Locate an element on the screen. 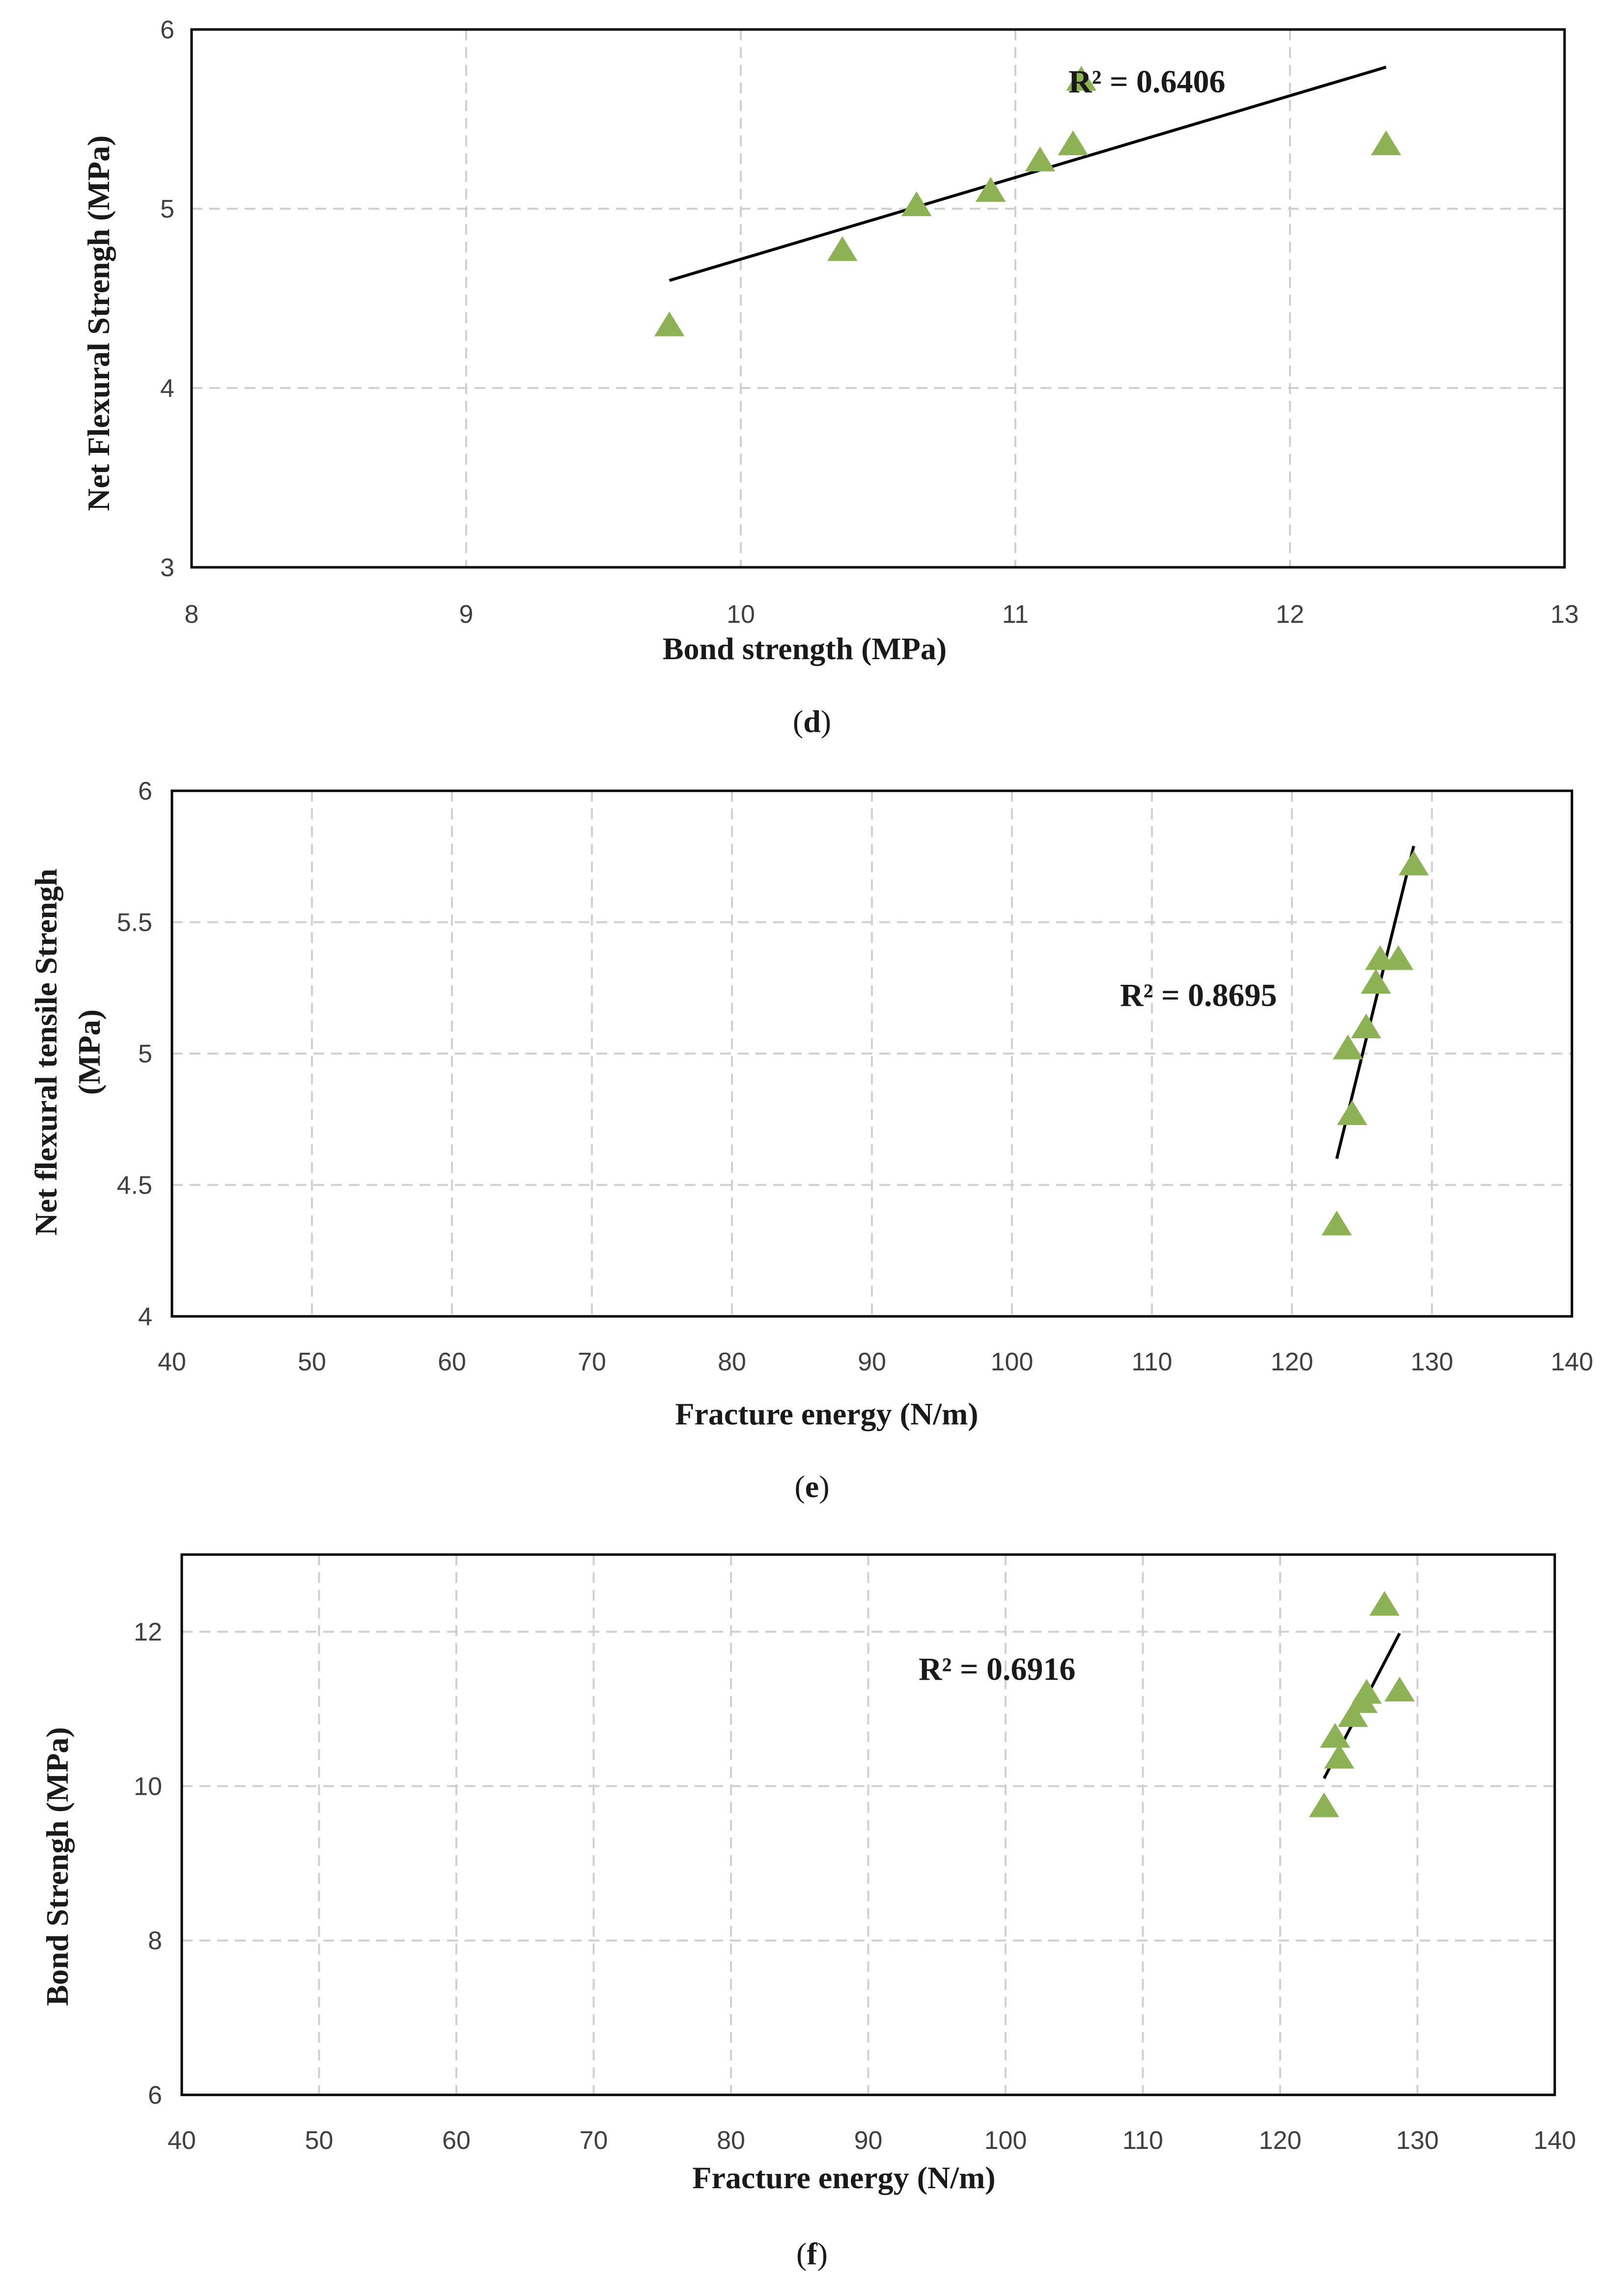  x-tick-label: 8 is located at coordinates (192, 614).